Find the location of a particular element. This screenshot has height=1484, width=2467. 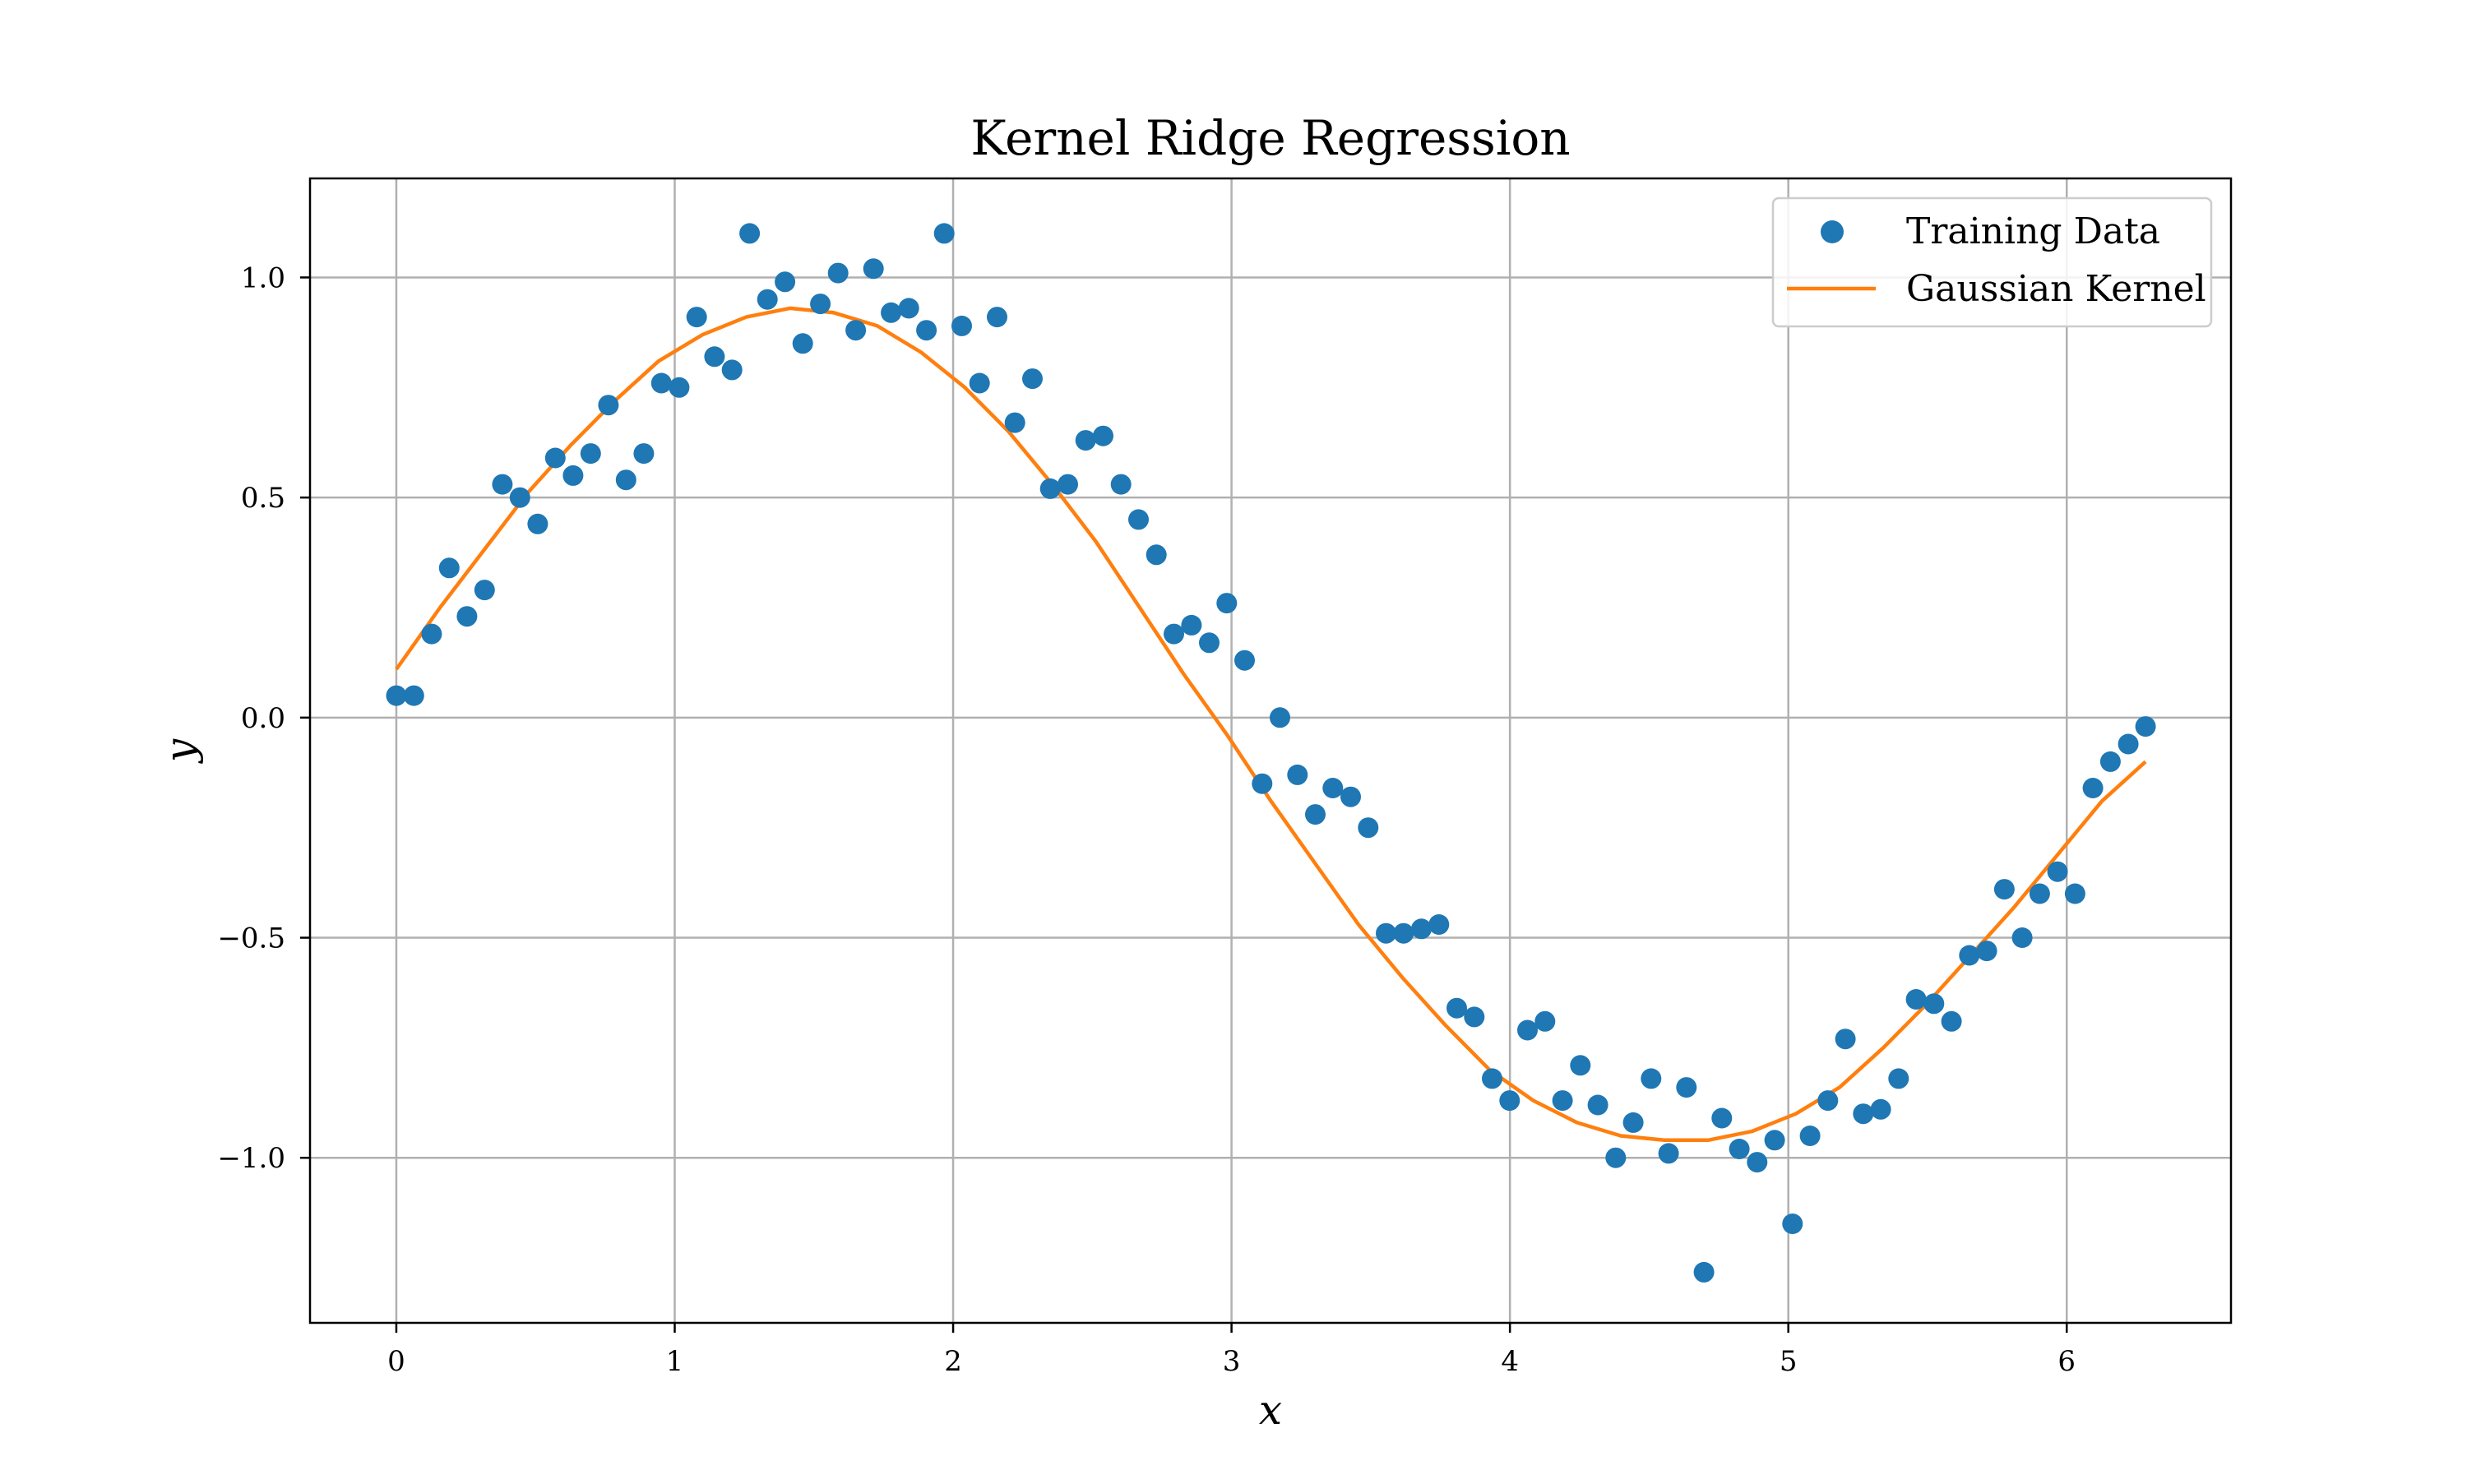

y-tick-label: 1.0 is located at coordinates (263, 277).